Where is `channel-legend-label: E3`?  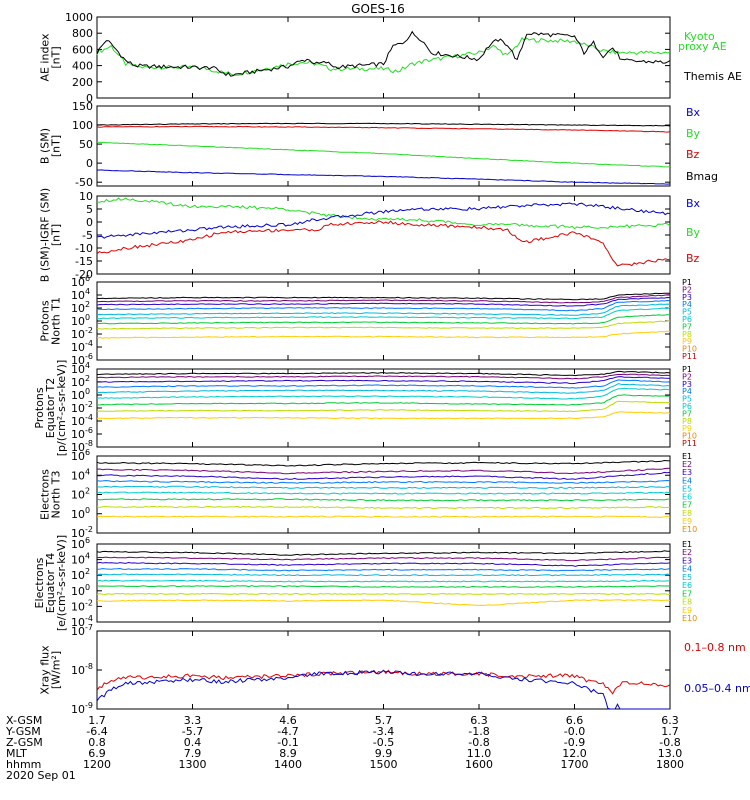
channel-legend-label: E3 is located at coordinates (687, 560).